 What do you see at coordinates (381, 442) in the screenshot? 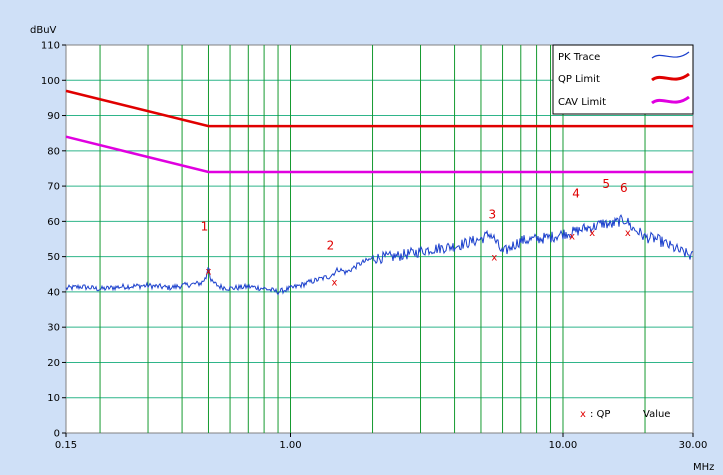
I see `x-tick-labels: 0.15 1.00 10.00 30.00` at bounding box center [381, 442].